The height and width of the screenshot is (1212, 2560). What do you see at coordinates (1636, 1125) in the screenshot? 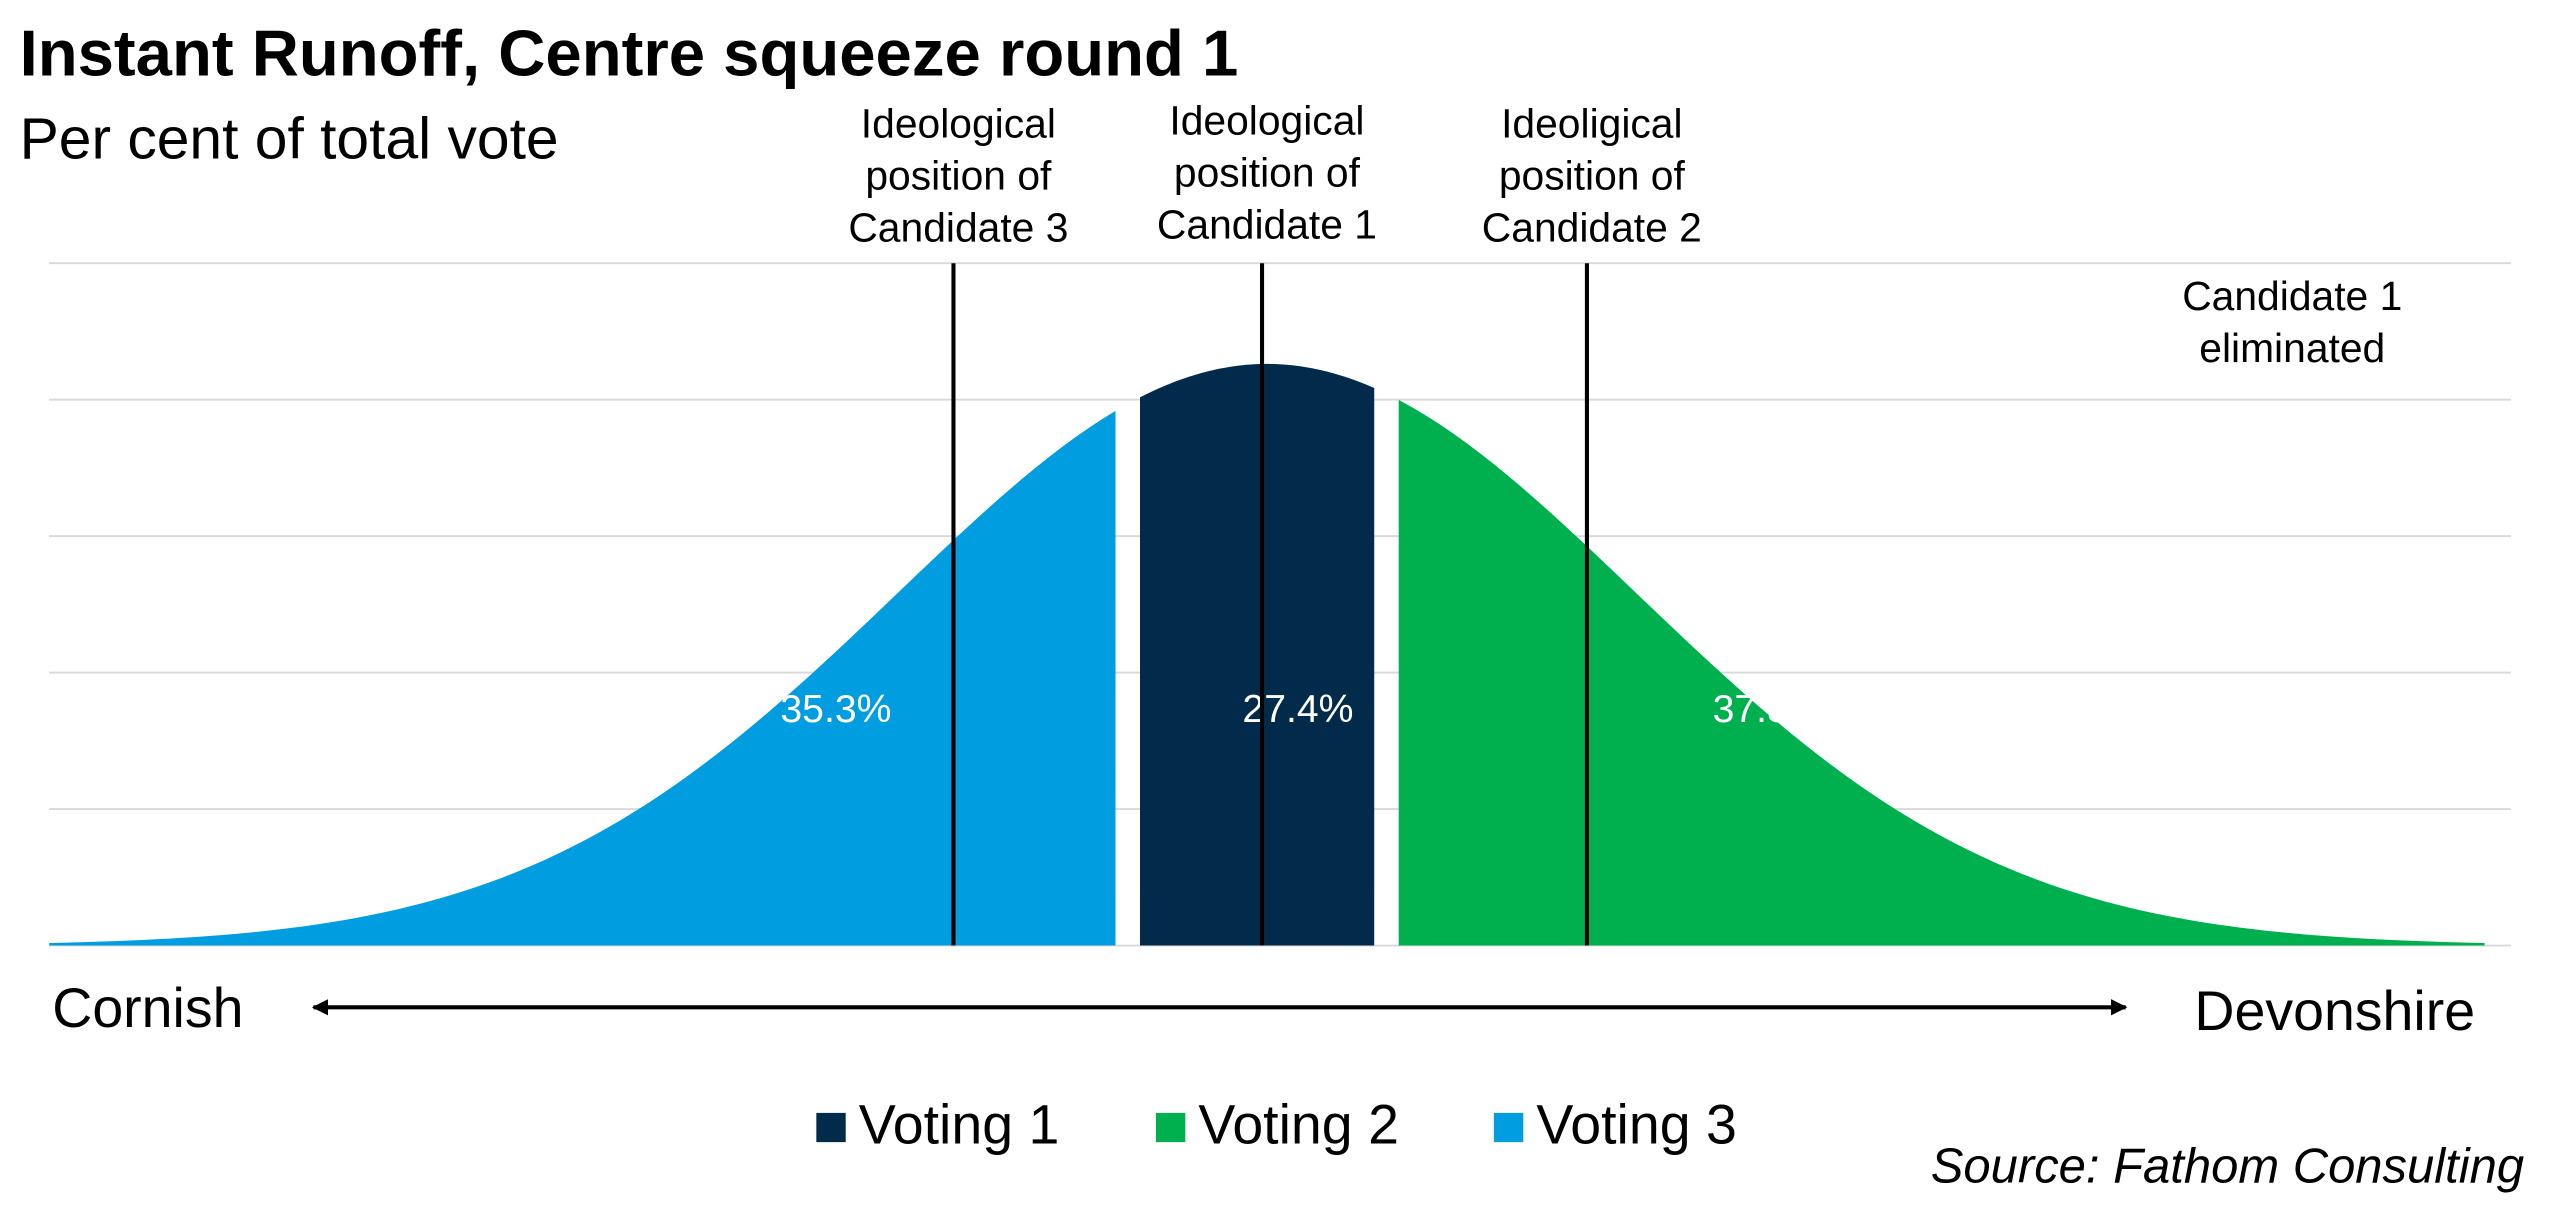
I see `legend-label: Voting 3` at bounding box center [1636, 1125].